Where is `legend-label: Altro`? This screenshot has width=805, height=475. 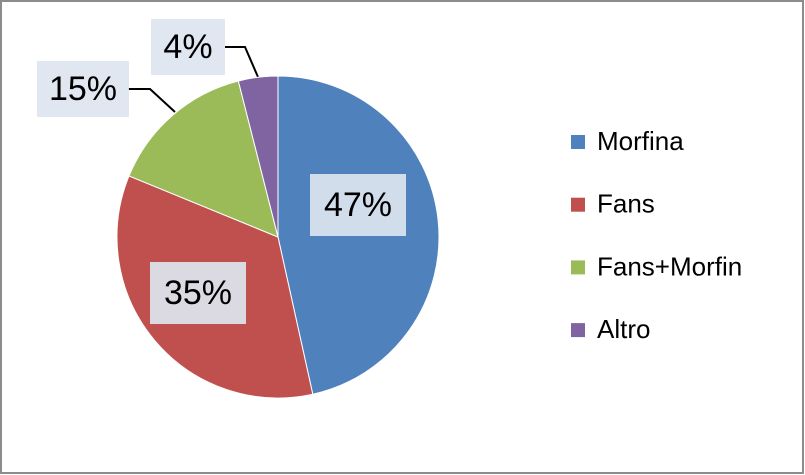
legend-label: Altro is located at coordinates (623, 329).